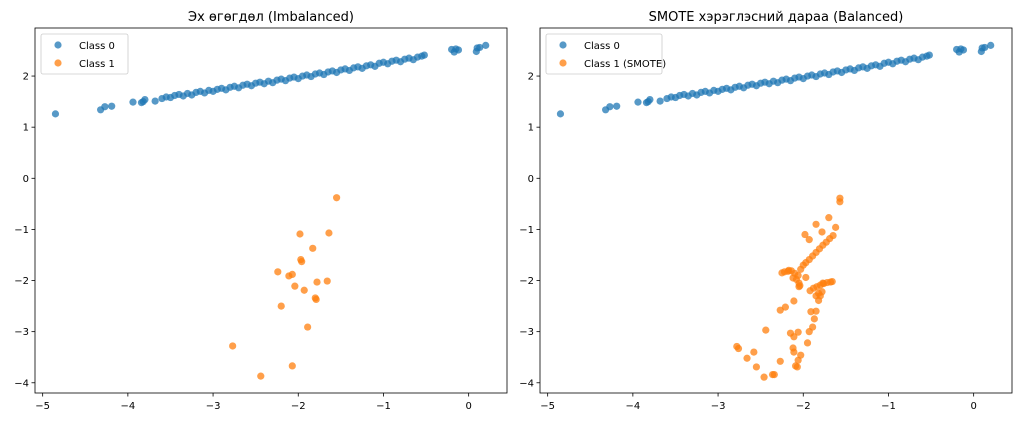 The width and height of the screenshot is (1024, 426). I want to click on legend: Class 0 Class 1, so click(84, 54).